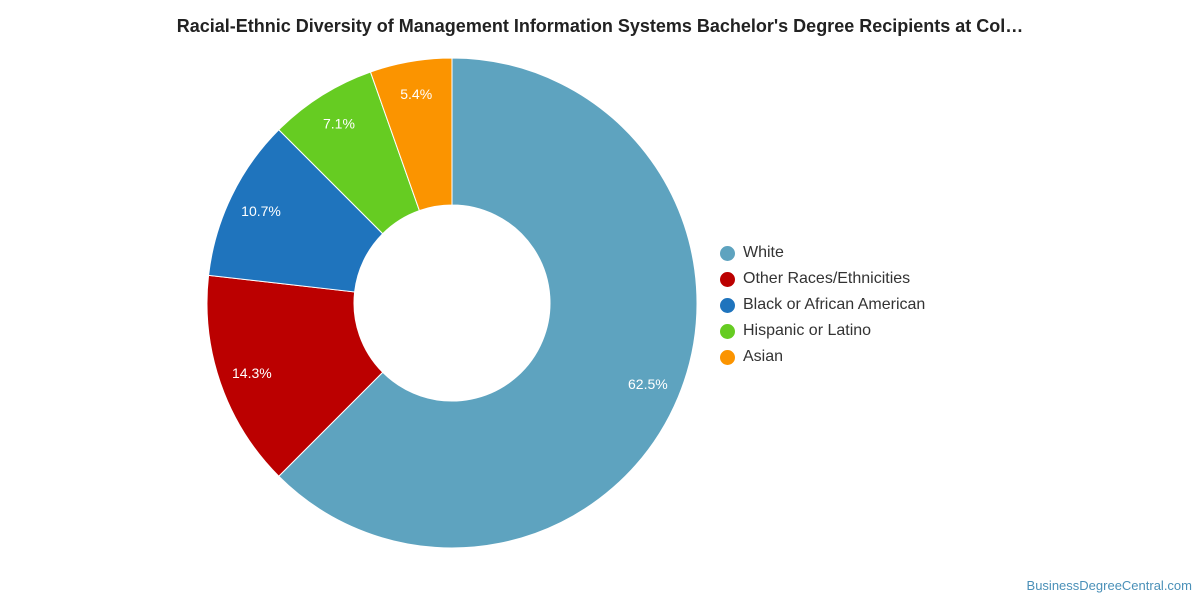 The width and height of the screenshot is (1200, 600). What do you see at coordinates (261, 211) in the screenshot?
I see `slice-label-2: 10.7%` at bounding box center [261, 211].